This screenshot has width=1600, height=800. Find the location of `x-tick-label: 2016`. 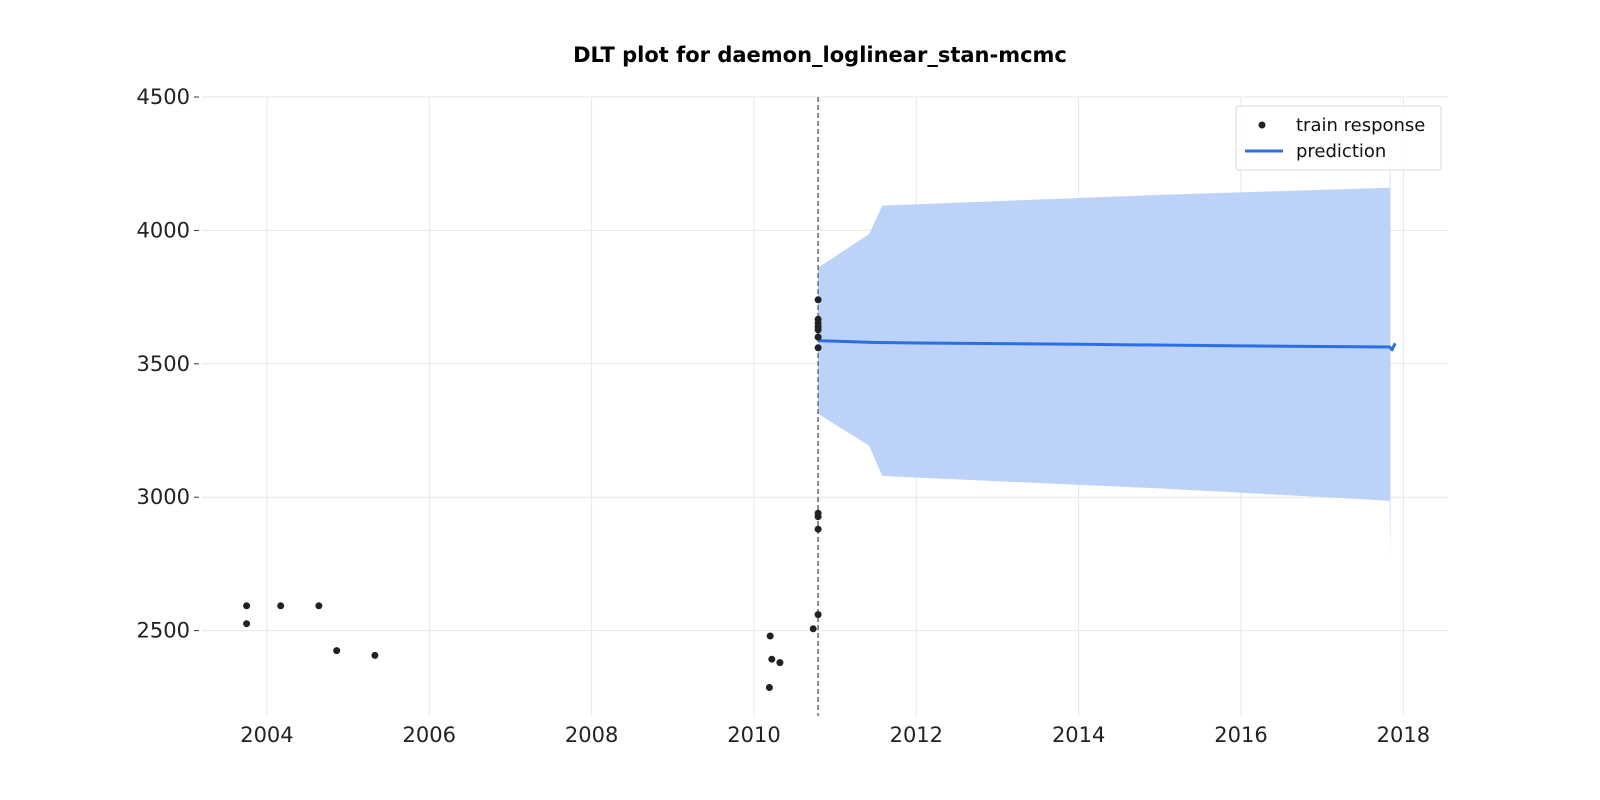

x-tick-label: 2016 is located at coordinates (1240, 735).